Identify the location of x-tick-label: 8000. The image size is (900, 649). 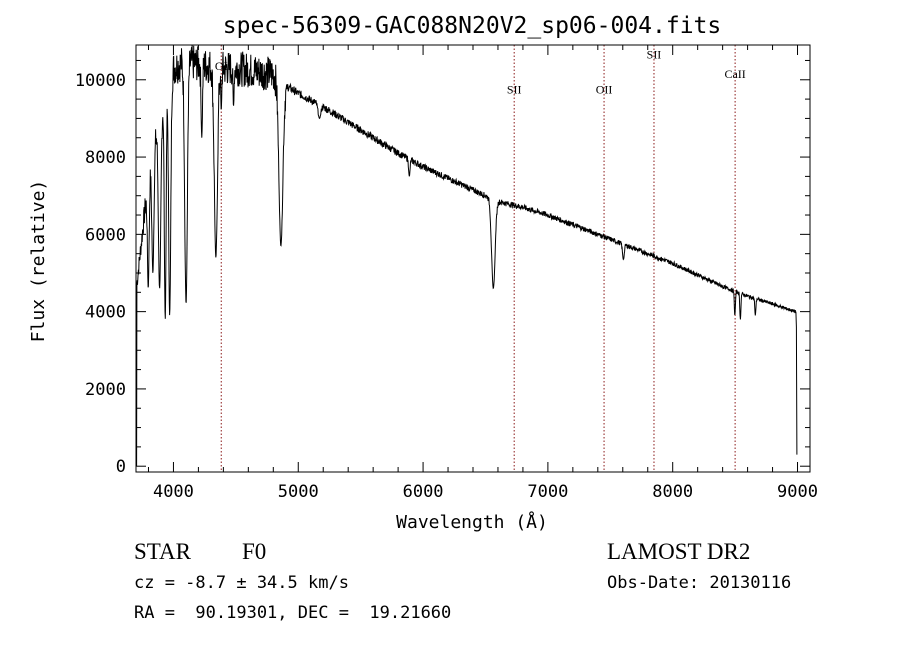
(672, 492).